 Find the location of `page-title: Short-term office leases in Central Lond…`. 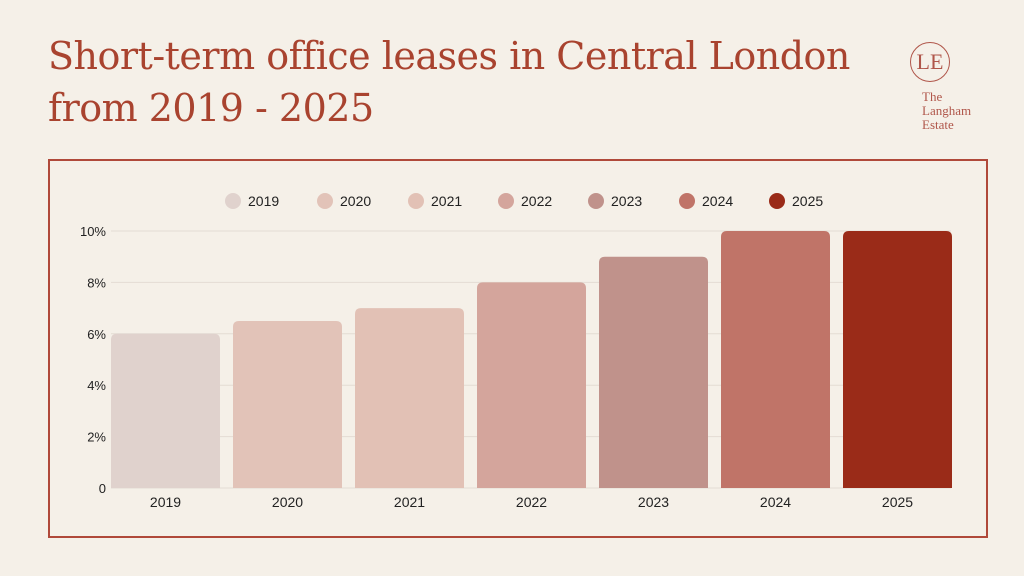

page-title: Short-term office leases in Central Lond… is located at coordinates (449, 82).